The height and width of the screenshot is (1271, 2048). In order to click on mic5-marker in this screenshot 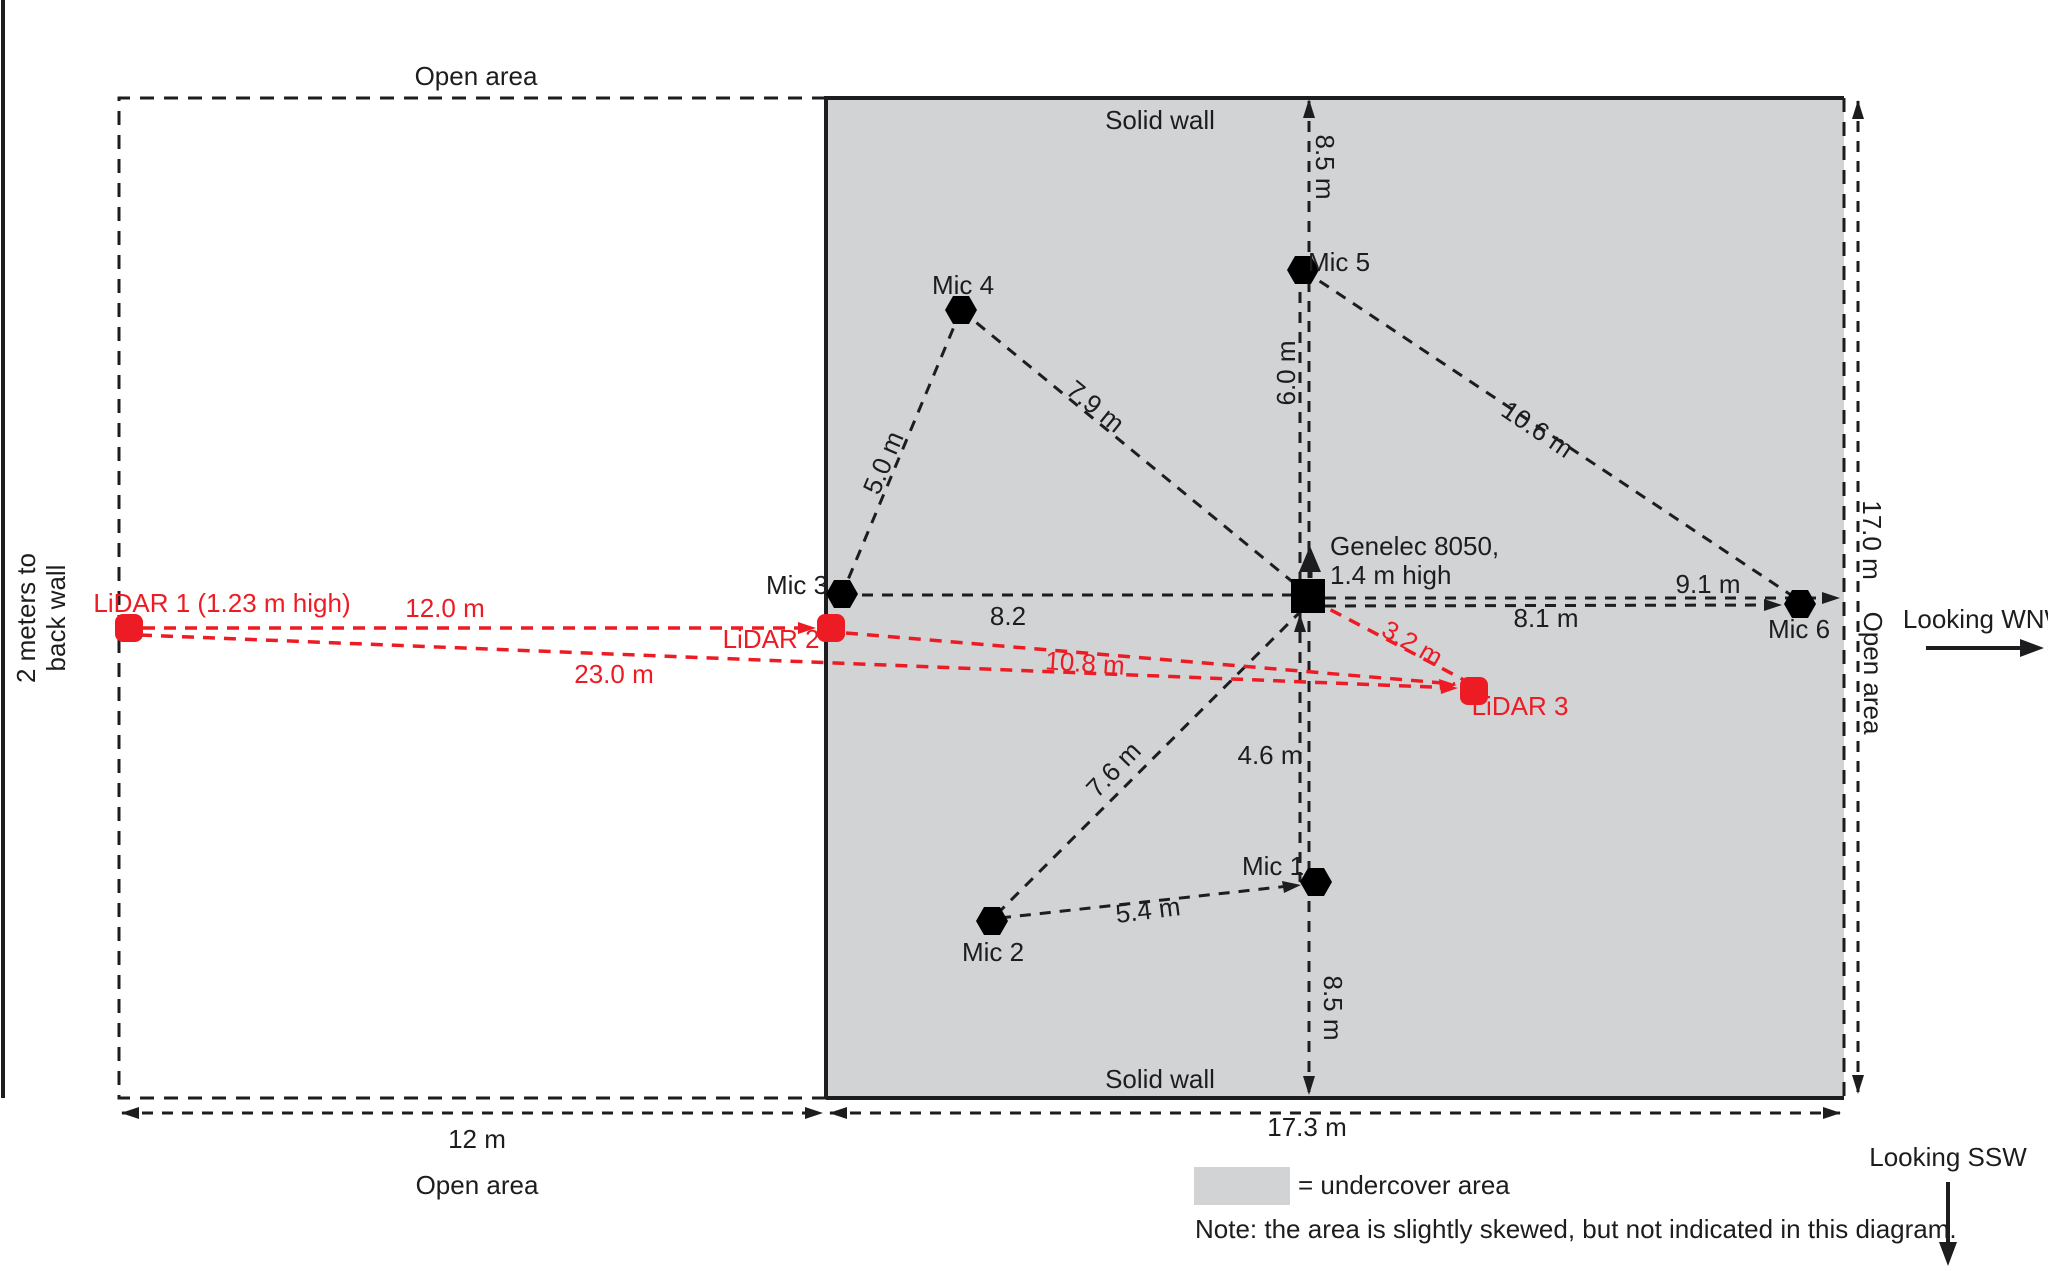, I will do `click(1303, 270)`.